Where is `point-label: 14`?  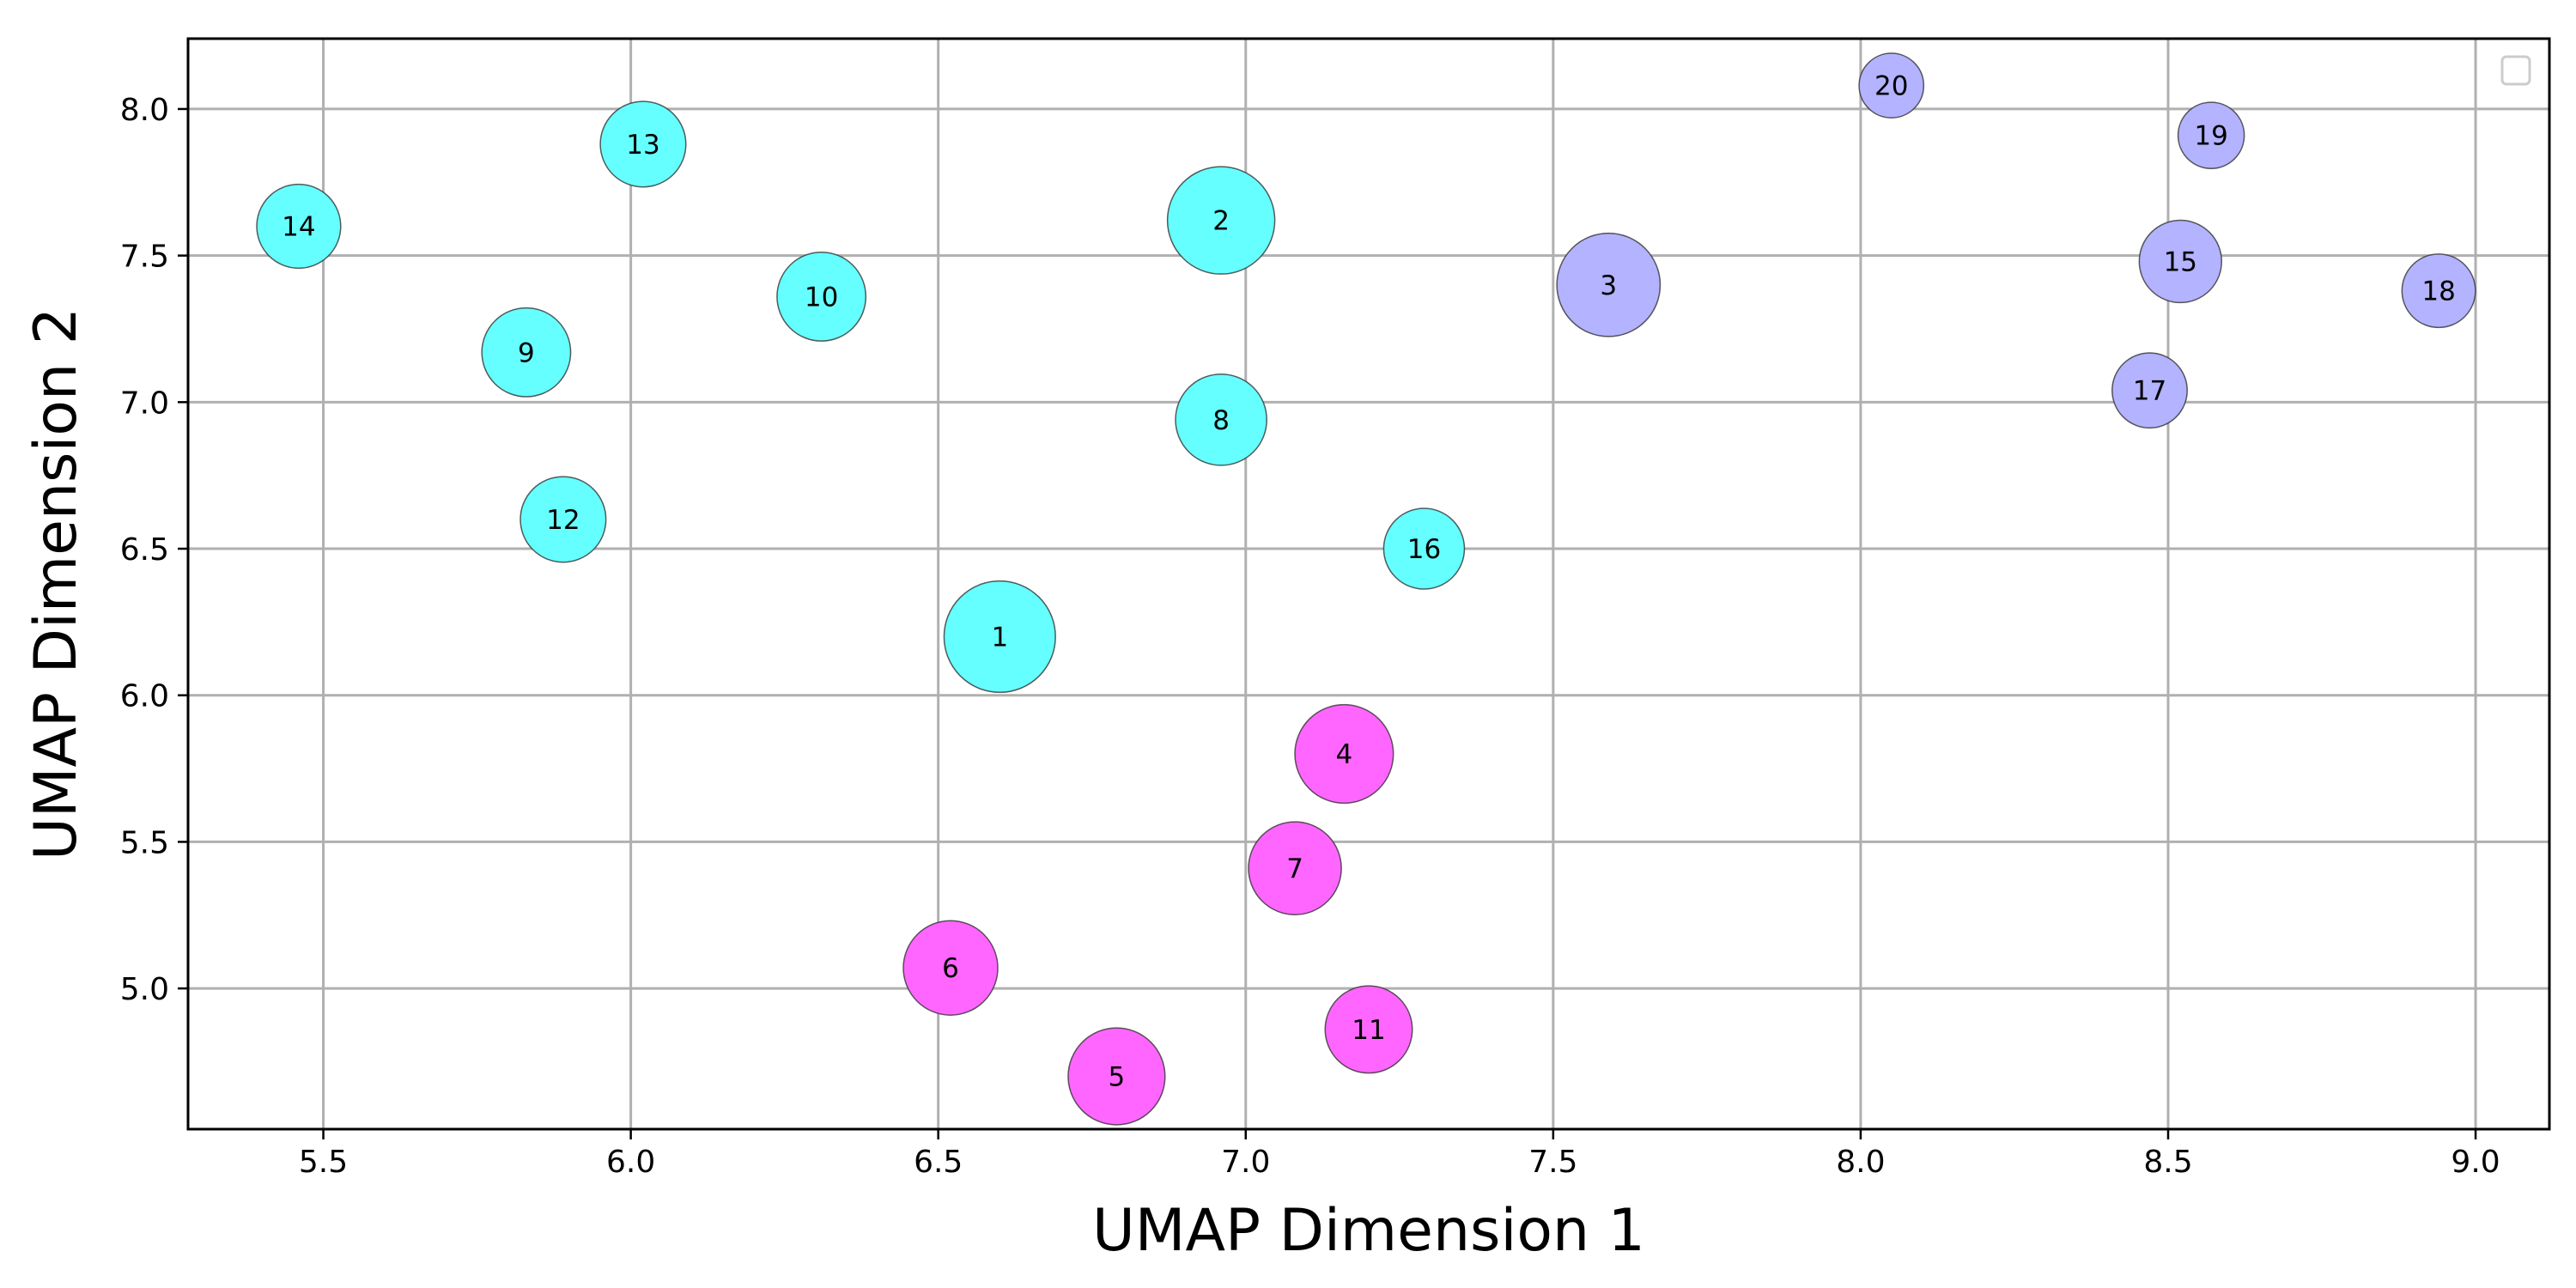 point-label: 14 is located at coordinates (298, 227).